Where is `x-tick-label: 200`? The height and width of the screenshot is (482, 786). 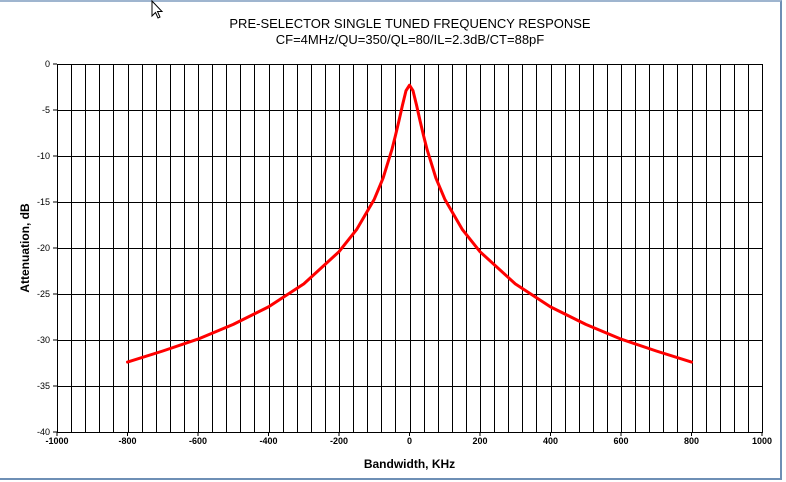
x-tick-label: 200 is located at coordinates (479, 441).